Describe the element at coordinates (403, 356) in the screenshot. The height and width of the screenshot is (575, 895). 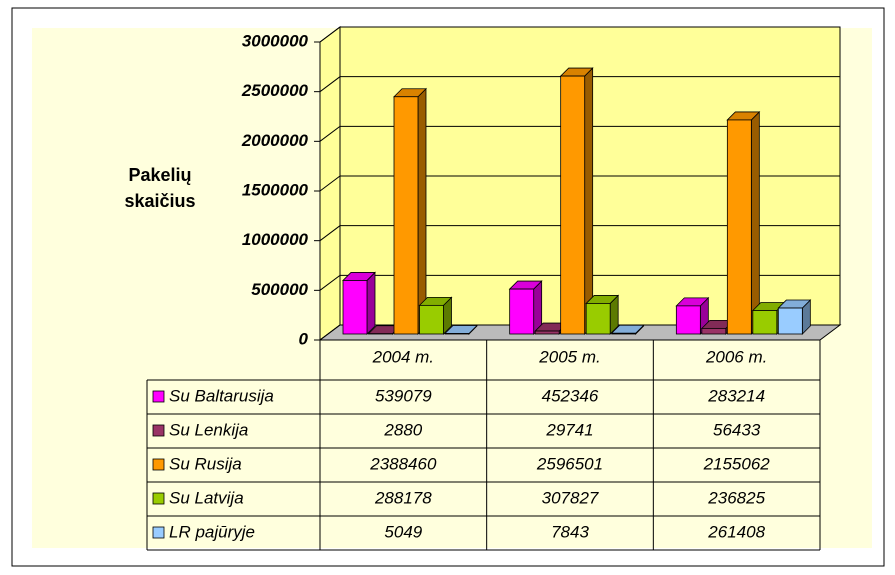
I see `x-tick-label: 2004 m.` at that location.